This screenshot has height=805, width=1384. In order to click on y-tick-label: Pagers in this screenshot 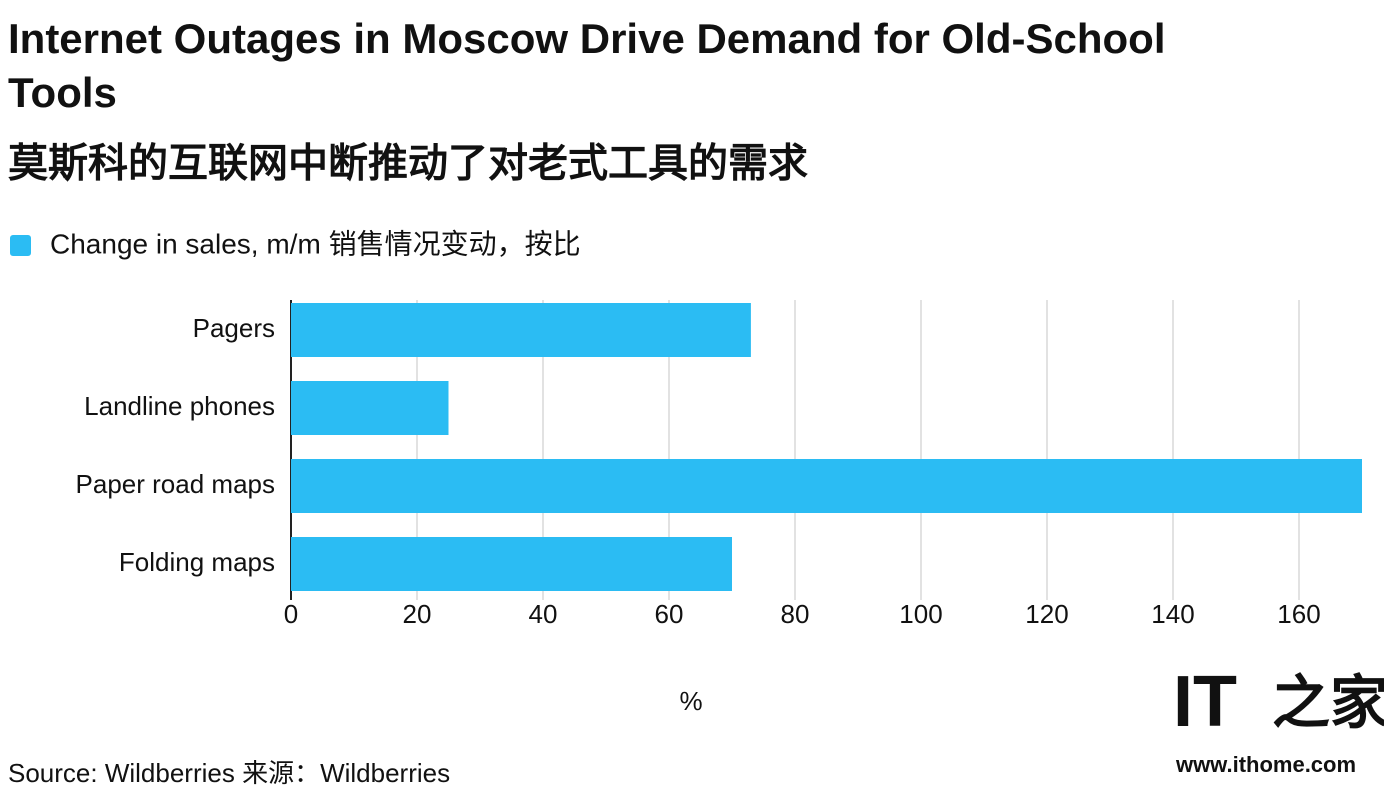, I will do `click(234, 328)`.